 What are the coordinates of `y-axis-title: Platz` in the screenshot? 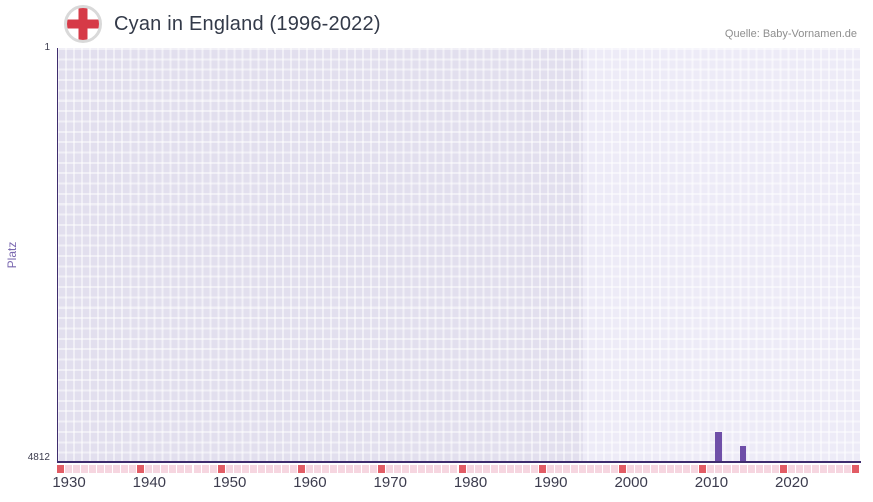 It's located at (12, 255).